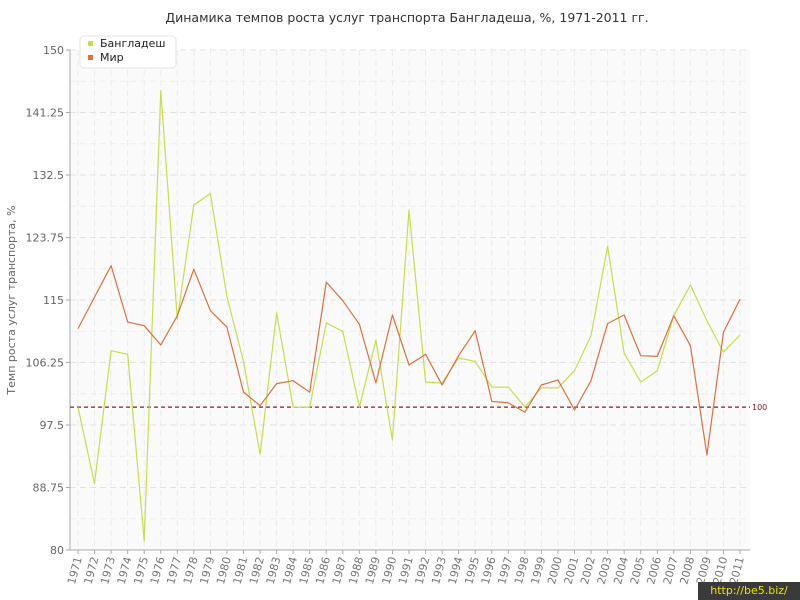  What do you see at coordinates (128, 52) in the screenshot?
I see `legend-box` at bounding box center [128, 52].